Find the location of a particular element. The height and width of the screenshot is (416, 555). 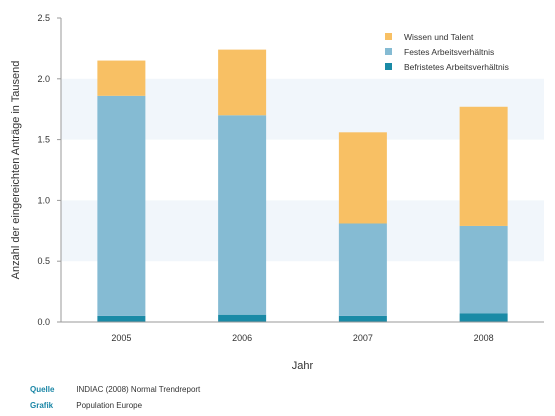

footer-source: Quelle INDIAC (2008) Normal Trendreport is located at coordinates (115, 389).